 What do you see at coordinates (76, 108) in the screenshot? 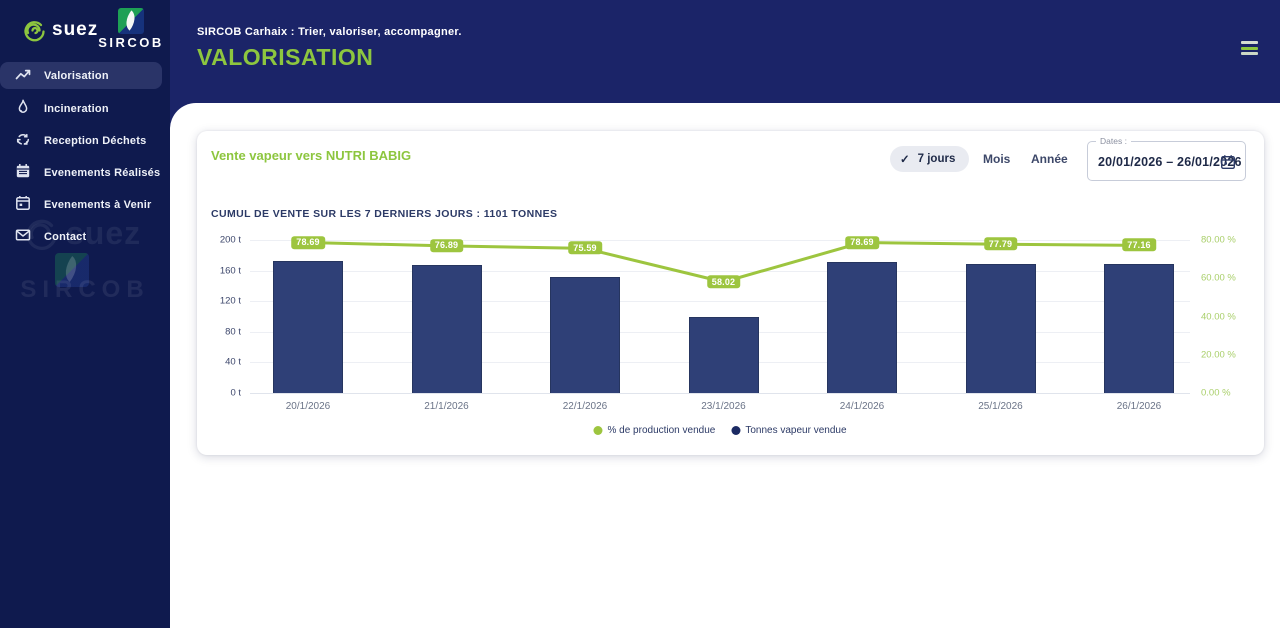
I see `sidebar-item-label: Incineration` at bounding box center [76, 108].